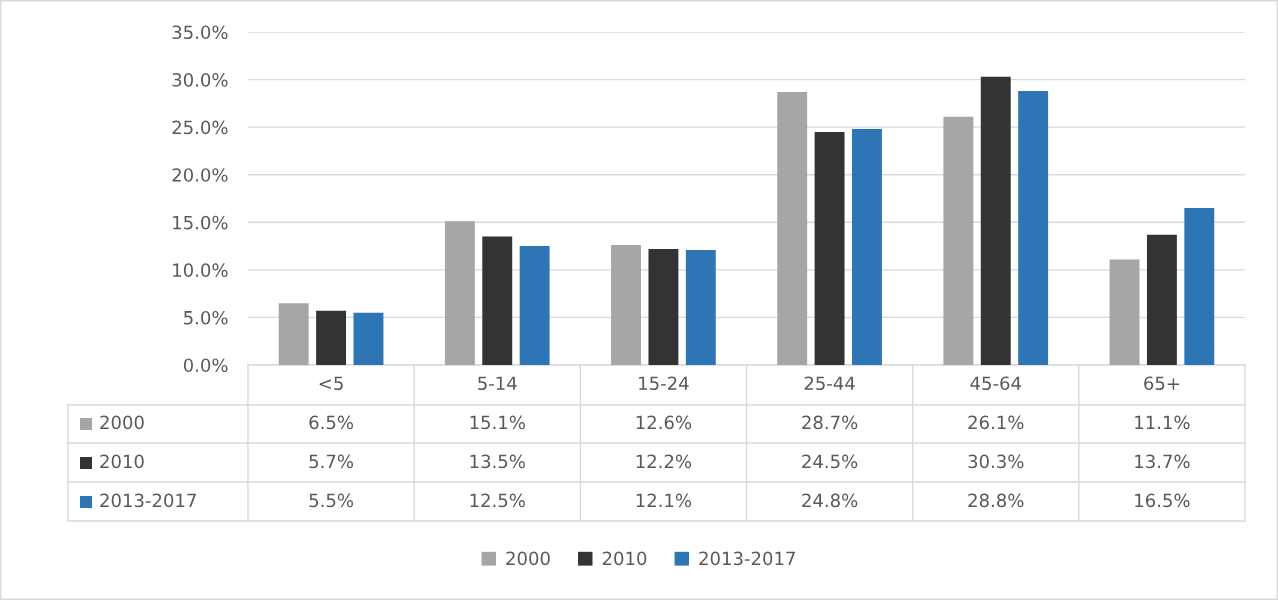 This screenshot has width=1278, height=600. What do you see at coordinates (996, 422) in the screenshot?
I see `data-label: 26.1%` at bounding box center [996, 422].